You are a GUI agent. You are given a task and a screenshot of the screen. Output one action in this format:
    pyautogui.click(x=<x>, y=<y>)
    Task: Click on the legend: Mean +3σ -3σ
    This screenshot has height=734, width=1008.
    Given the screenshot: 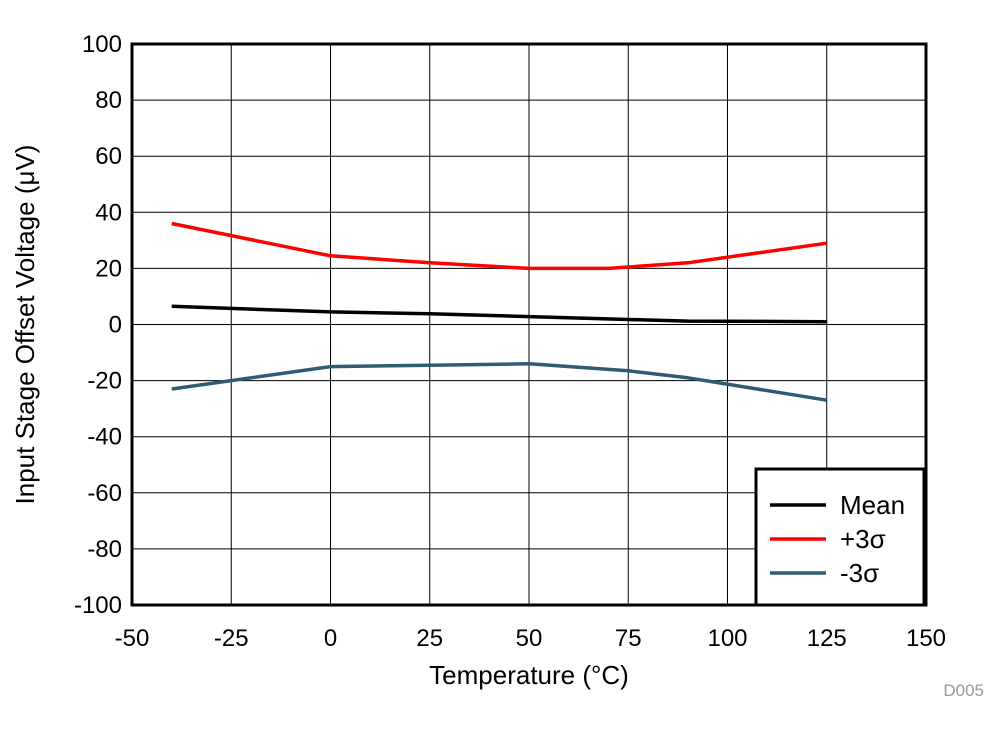 What is the action you would take?
    pyautogui.click(x=840, y=537)
    